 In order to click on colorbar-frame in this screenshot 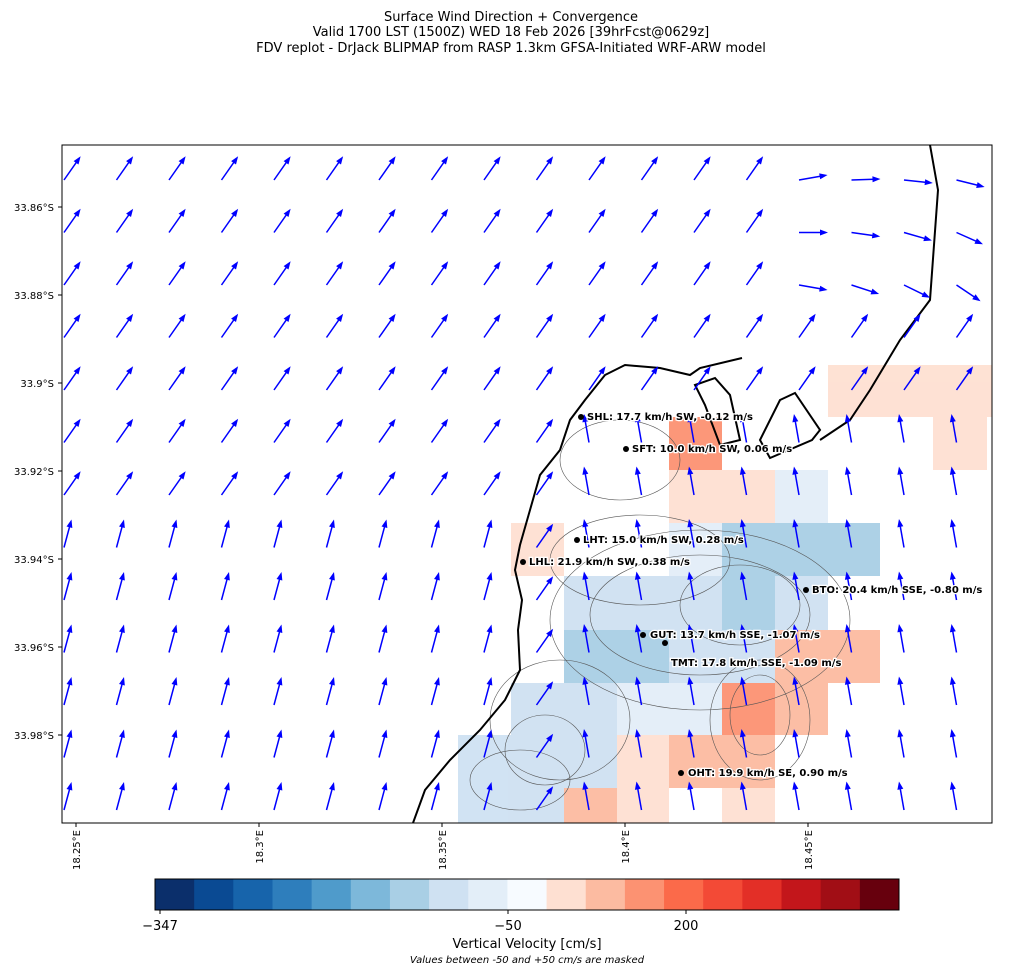, I will do `click(527, 894)`.